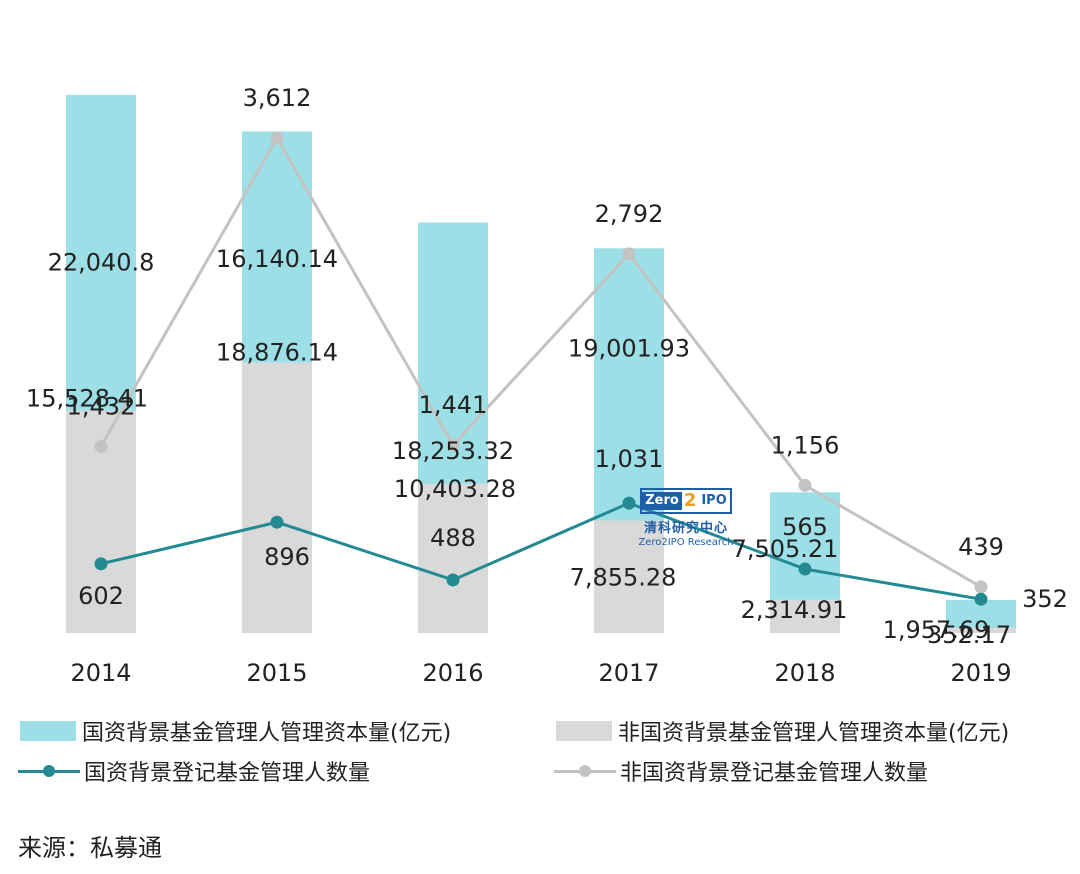 This screenshot has width=1080, height=874. I want to click on legend-swatch-nonstate-count, so click(585, 771).